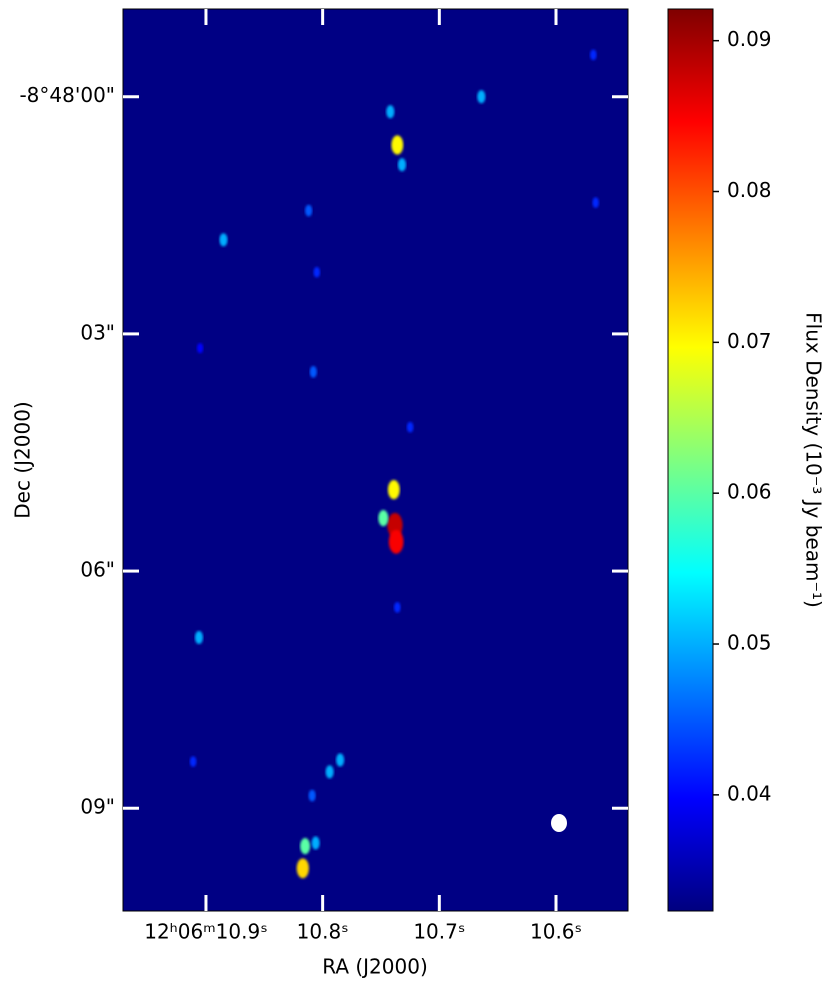 This screenshot has height=989, width=830. What do you see at coordinates (749, 190) in the screenshot?
I see `colorbar-tick-label: 0.08` at bounding box center [749, 190].